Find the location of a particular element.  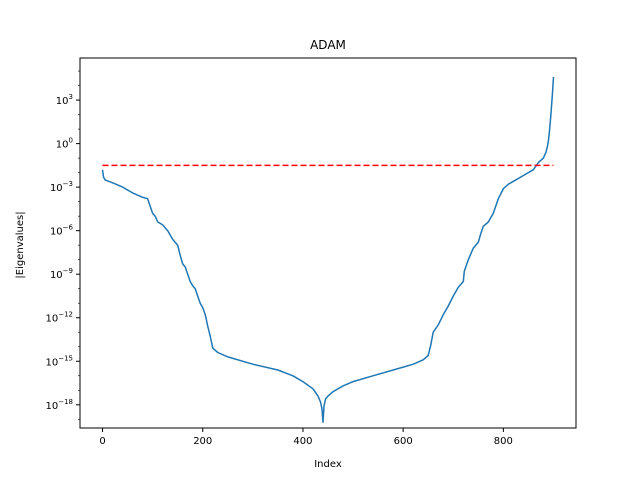

y-tick-label: 10³ is located at coordinates (64, 100).